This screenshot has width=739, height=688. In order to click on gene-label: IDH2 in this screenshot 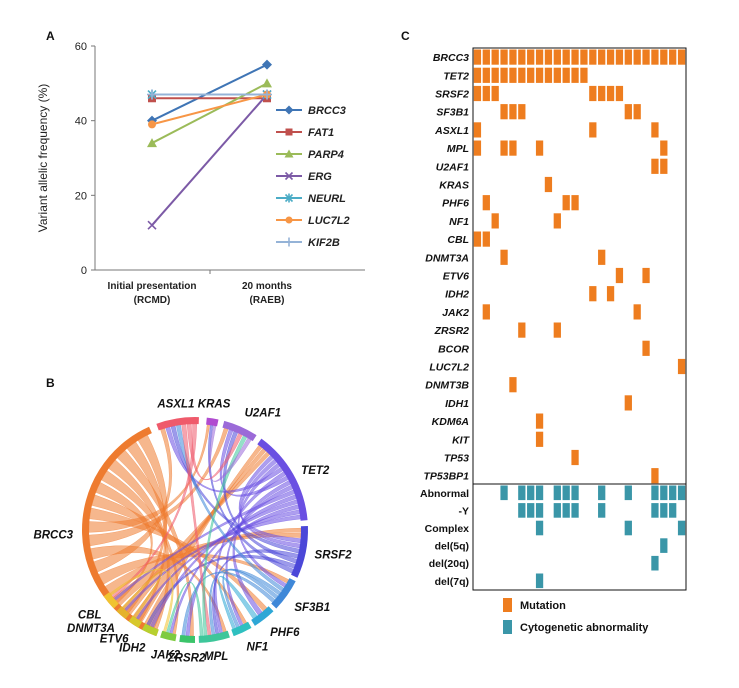, I will do `click(457, 295)`.